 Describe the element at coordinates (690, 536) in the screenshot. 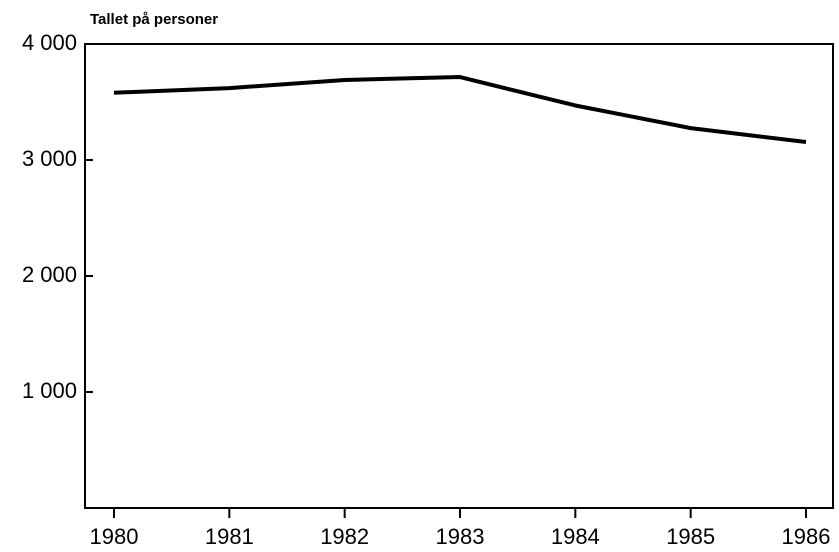

I see `x-tick-label: 1985` at that location.